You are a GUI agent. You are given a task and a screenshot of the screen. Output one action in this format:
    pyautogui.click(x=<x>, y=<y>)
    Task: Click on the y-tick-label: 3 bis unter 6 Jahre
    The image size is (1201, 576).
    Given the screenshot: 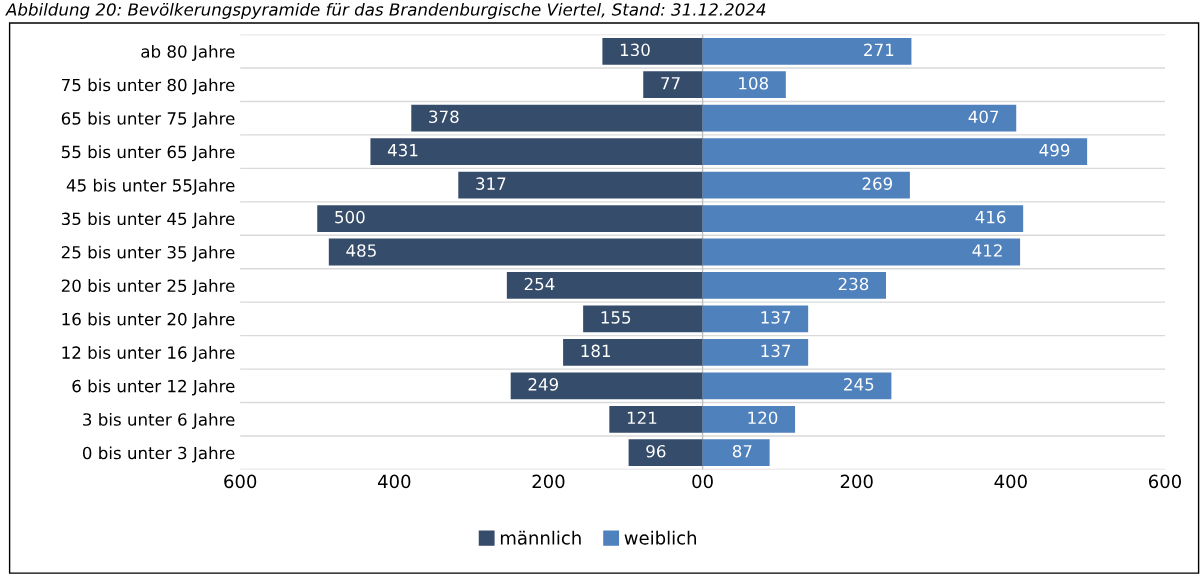 What is the action you would take?
    pyautogui.click(x=159, y=420)
    